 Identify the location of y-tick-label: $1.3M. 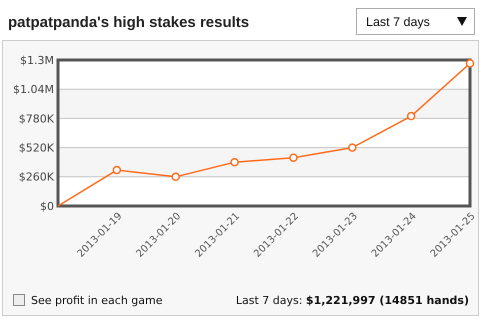
(37, 60).